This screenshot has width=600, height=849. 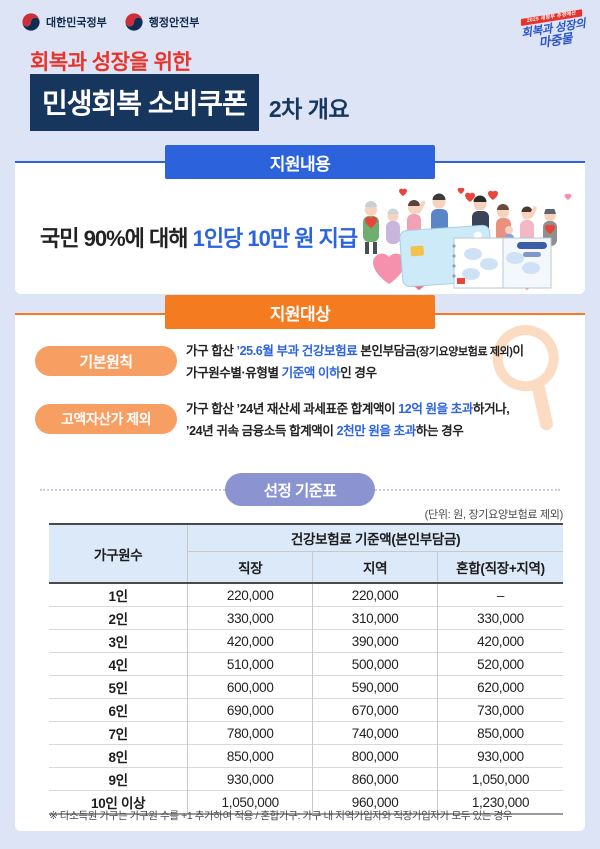 I want to click on text-segment: 12억 원을 초과, so click(x=435, y=409).